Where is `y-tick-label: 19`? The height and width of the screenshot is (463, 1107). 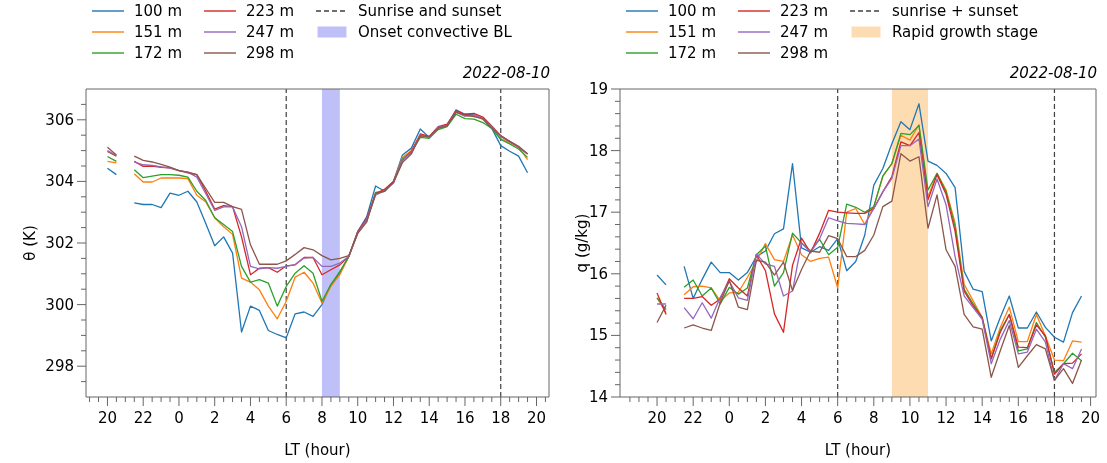 y-tick-label: 19 is located at coordinates (598, 89).